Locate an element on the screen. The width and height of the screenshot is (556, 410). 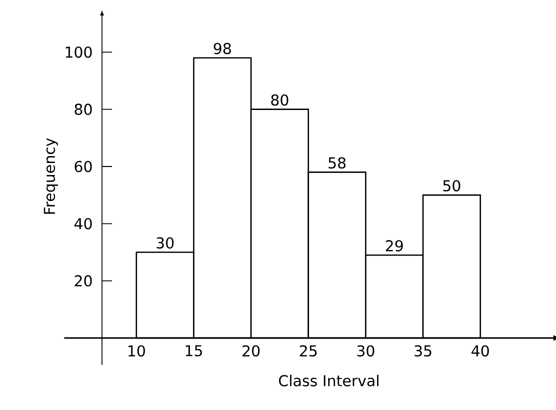
data-label: 29 is located at coordinates (394, 246).